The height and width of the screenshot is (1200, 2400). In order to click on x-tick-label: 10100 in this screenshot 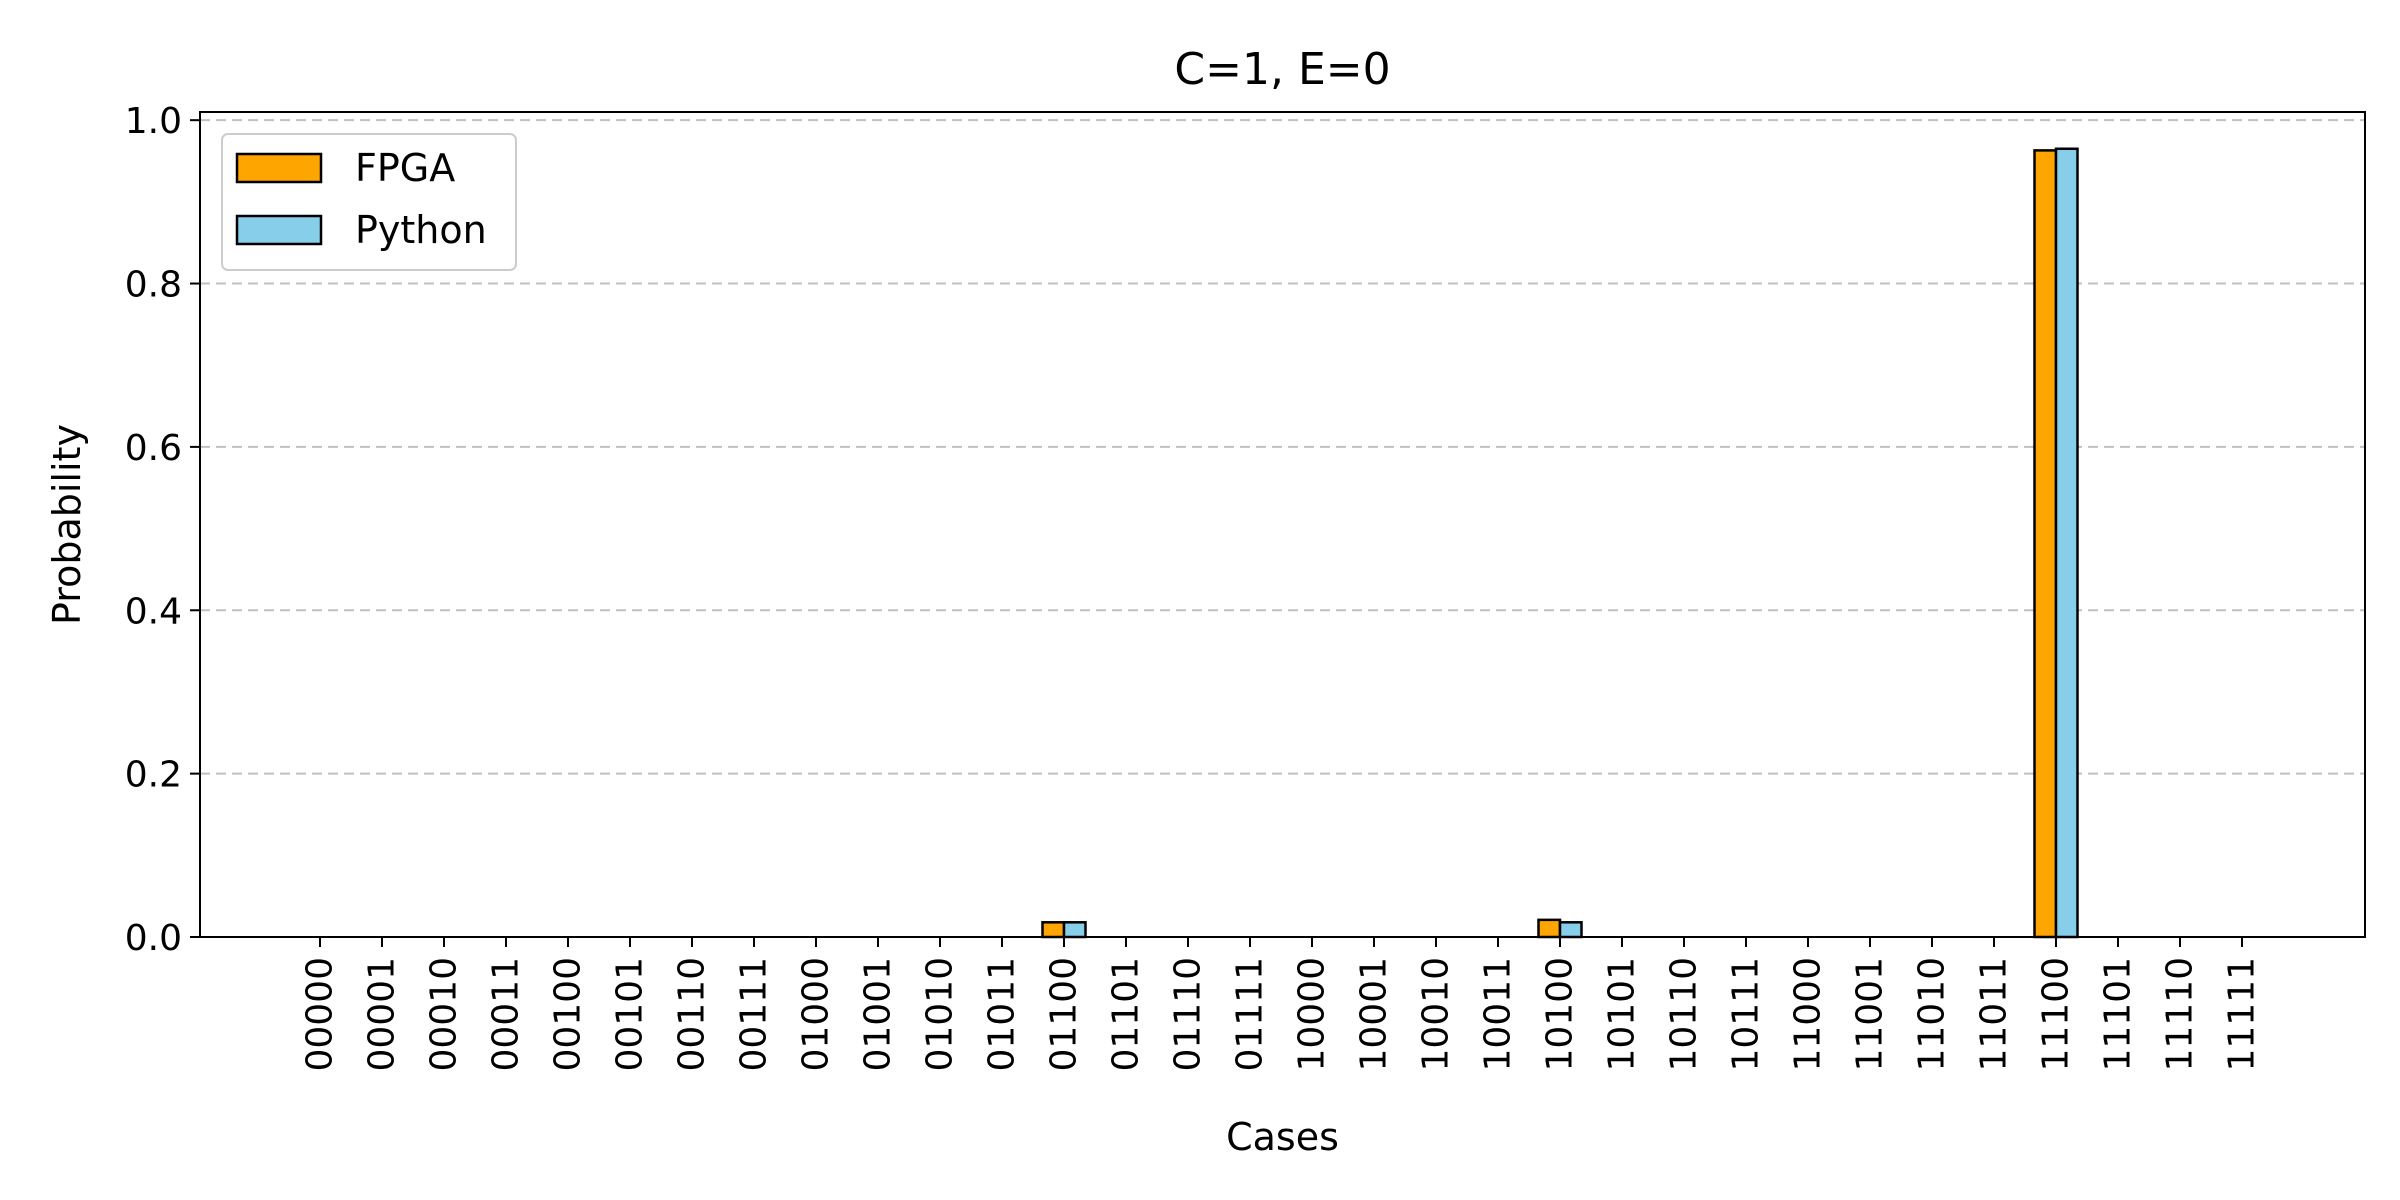, I will do `click(1560, 1014)`.